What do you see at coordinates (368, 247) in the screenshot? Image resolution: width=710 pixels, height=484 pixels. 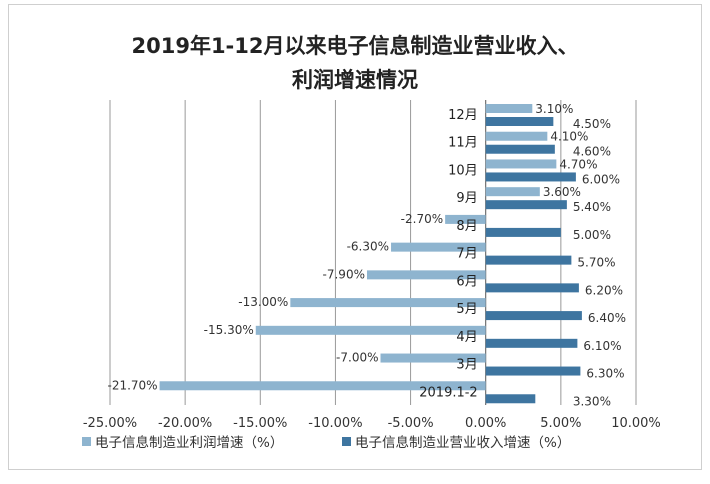 I see `data-label: -6.30%` at bounding box center [368, 247].